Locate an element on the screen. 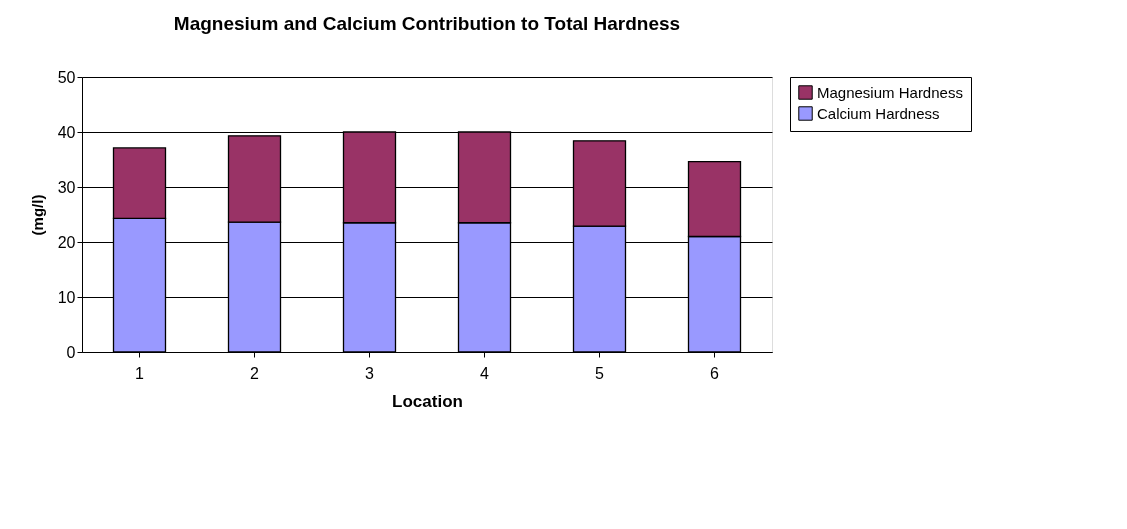 The height and width of the screenshot is (529, 1127). y-axis-title: (mg/l) is located at coordinates (37, 215).